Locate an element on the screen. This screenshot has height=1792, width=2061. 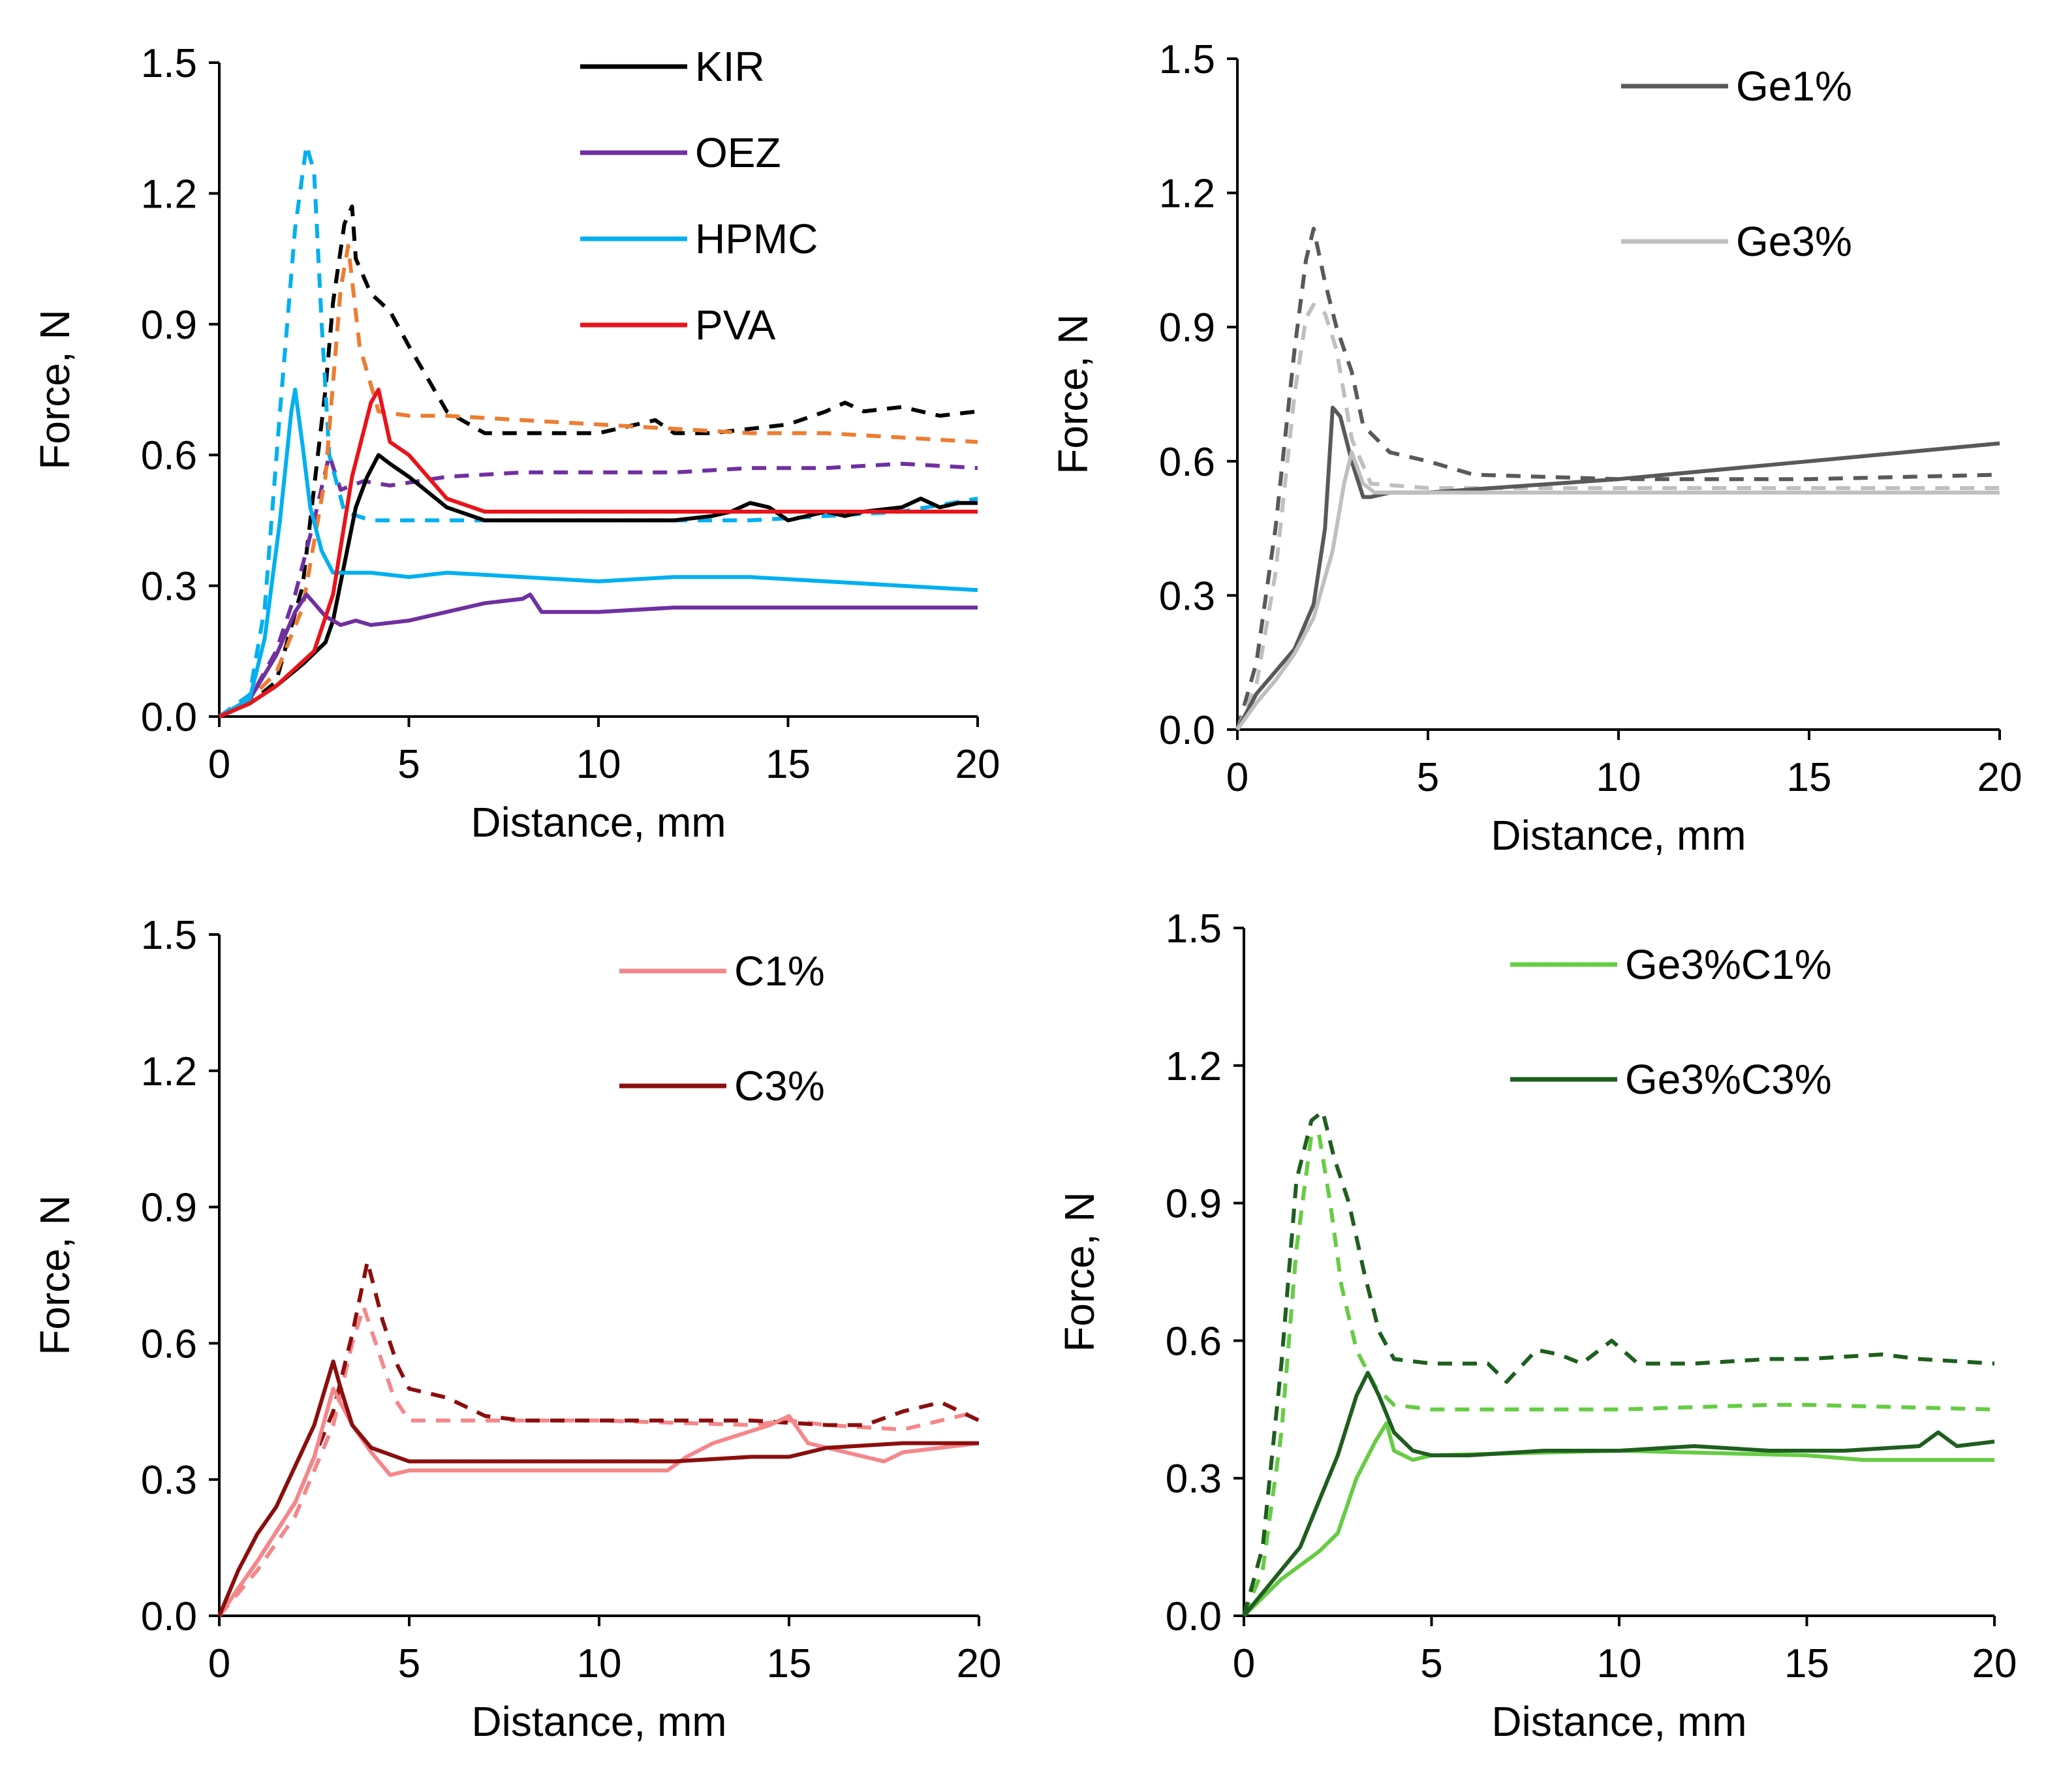
legend-label: C3% is located at coordinates (779, 1085).